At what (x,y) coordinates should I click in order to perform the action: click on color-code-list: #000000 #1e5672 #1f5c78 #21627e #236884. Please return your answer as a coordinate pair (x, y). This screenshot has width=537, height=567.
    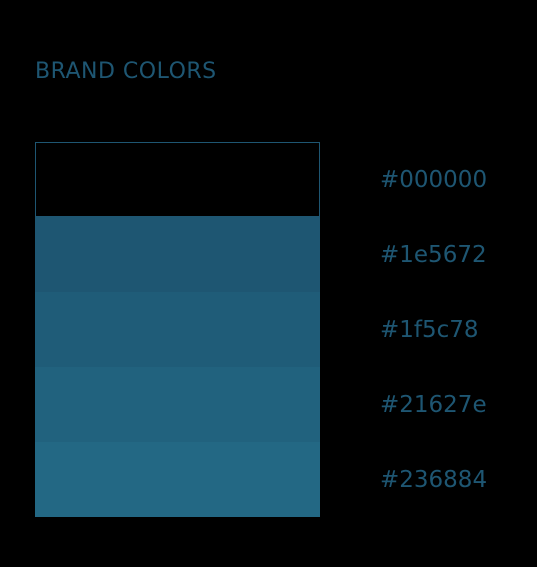
    Looking at the image, I should click on (433, 329).